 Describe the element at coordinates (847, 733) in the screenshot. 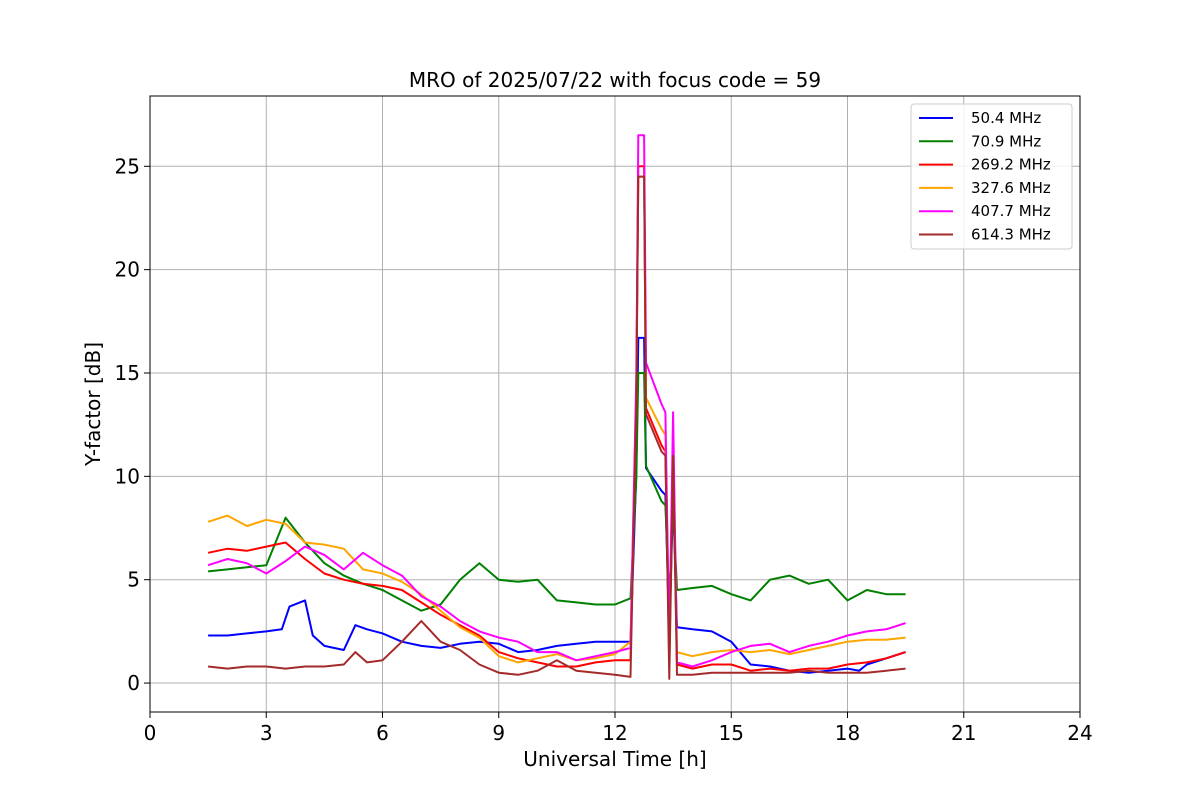

I see `x-tick-label: 18` at that location.